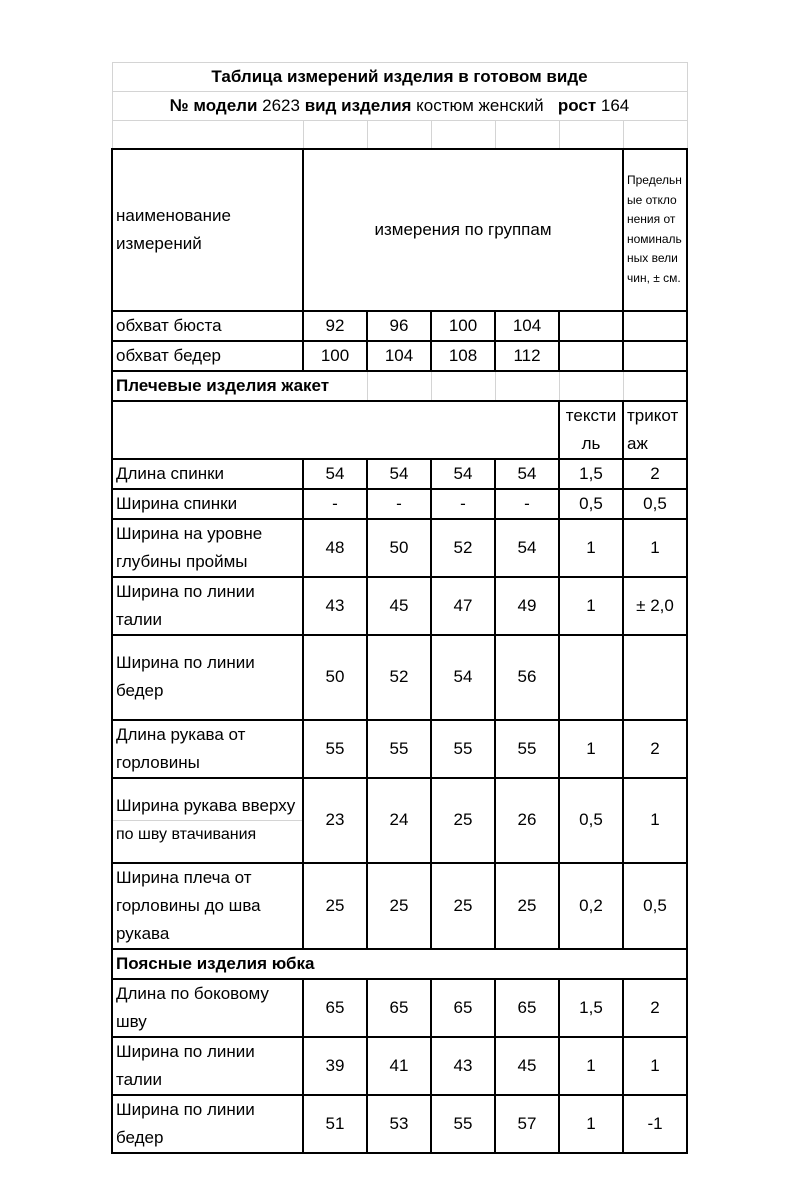 This screenshot has width=800, height=1200. I want to click on model-value: 2623, so click(281, 105).